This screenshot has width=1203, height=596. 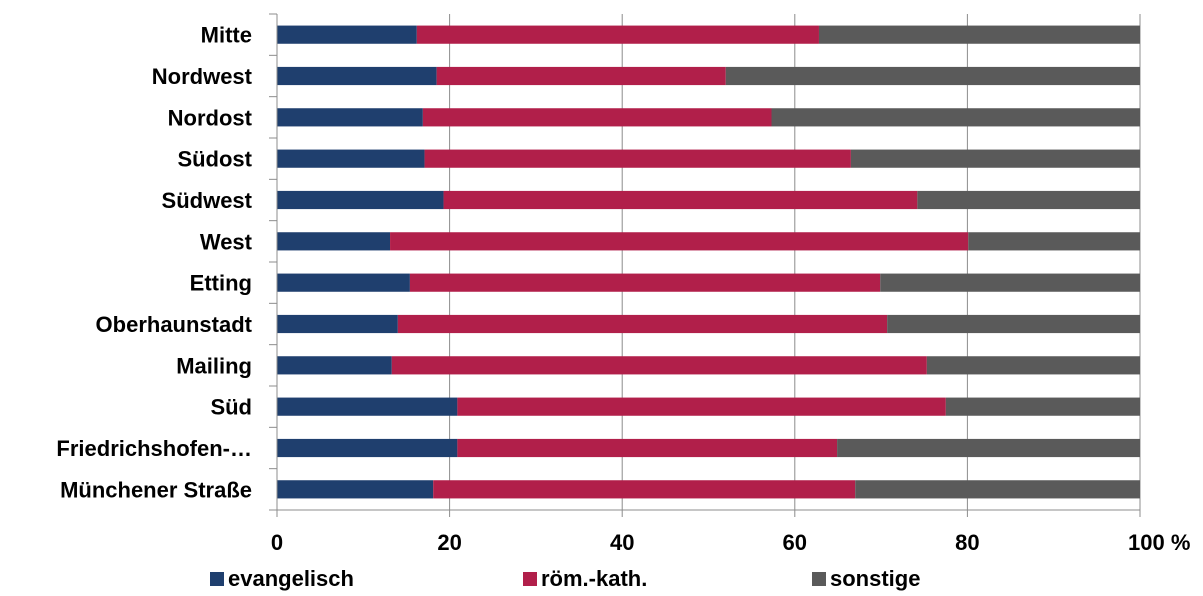 What do you see at coordinates (795, 542) in the screenshot?
I see `x-tick-label: 60` at bounding box center [795, 542].